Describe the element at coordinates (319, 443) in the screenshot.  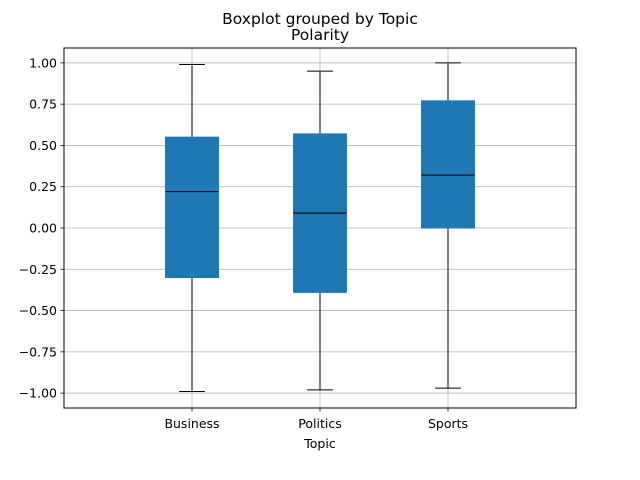
I see `x-axis-label: Topic` at that location.